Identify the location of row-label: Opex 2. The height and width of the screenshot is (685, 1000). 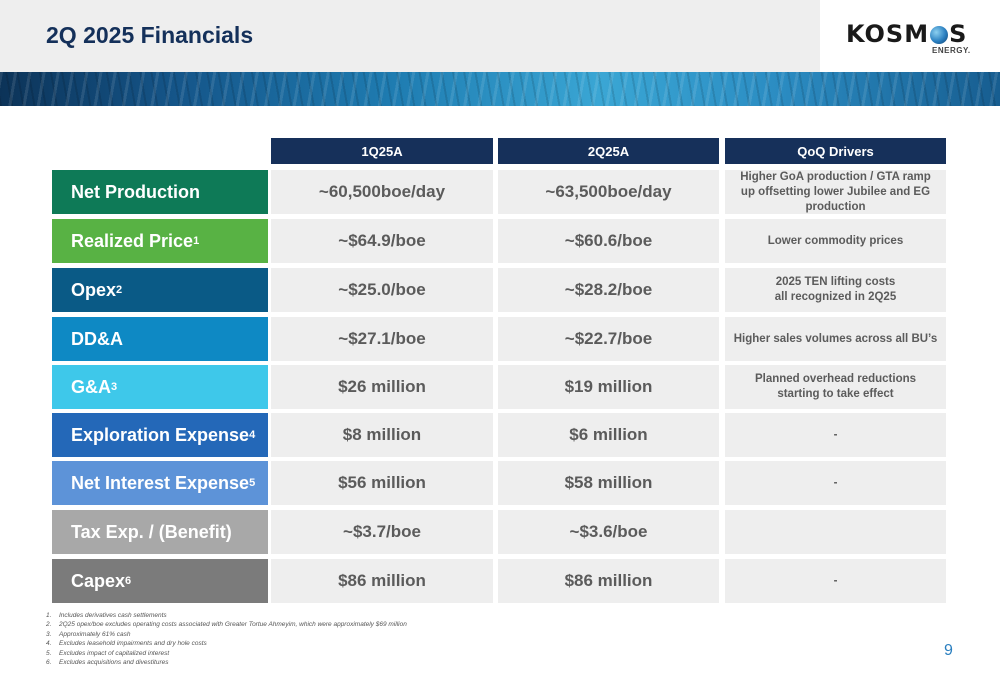
(160, 290).